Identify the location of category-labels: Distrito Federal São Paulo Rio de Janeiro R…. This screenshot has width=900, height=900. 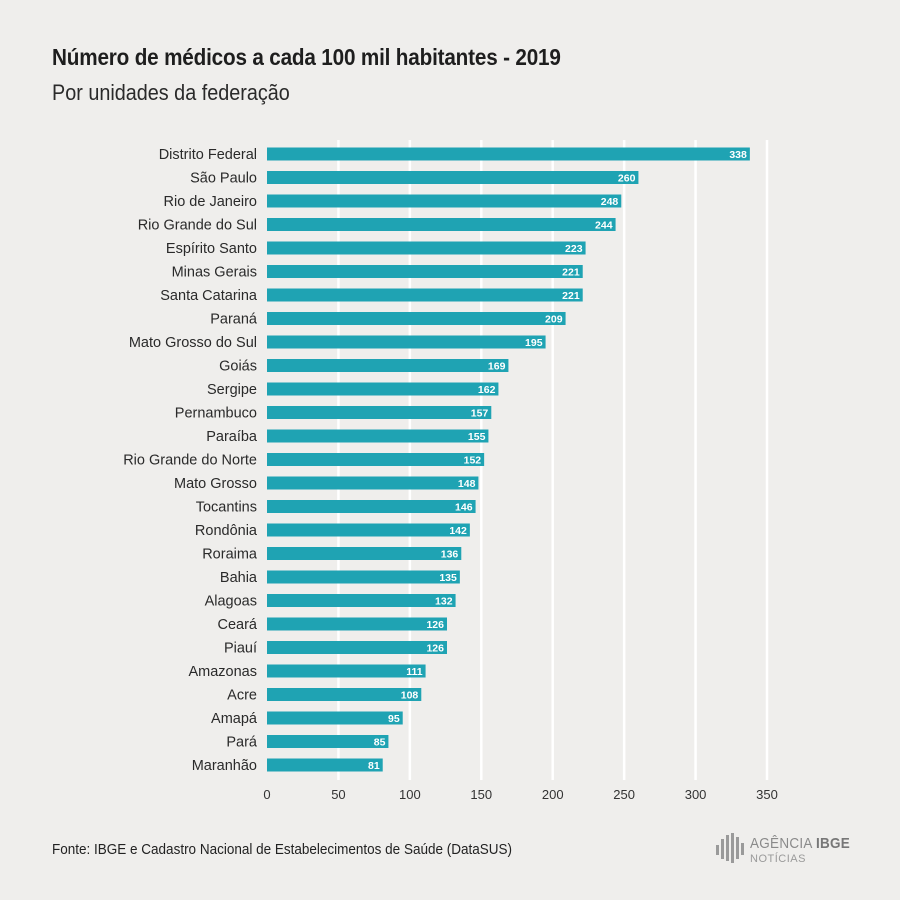
(190, 460).